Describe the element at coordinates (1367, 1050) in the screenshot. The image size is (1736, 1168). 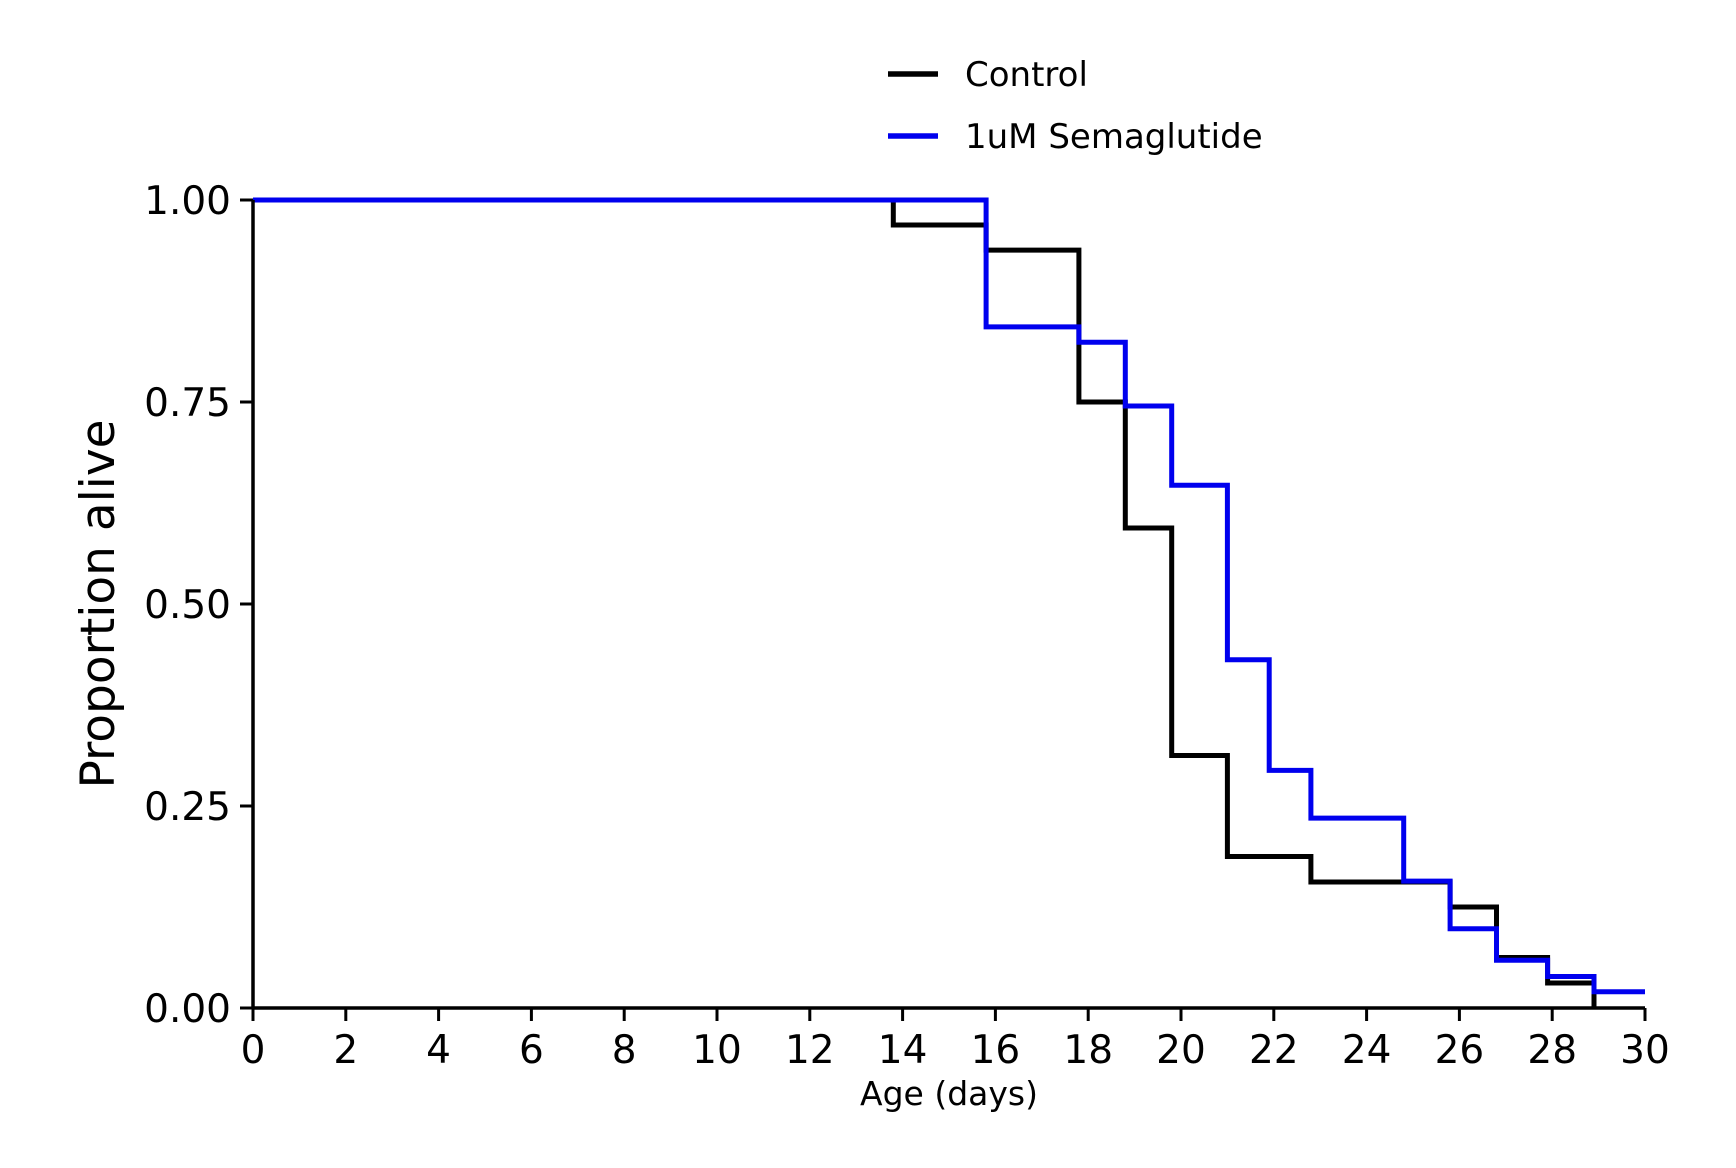
I see `x-tick-label: 24` at that location.